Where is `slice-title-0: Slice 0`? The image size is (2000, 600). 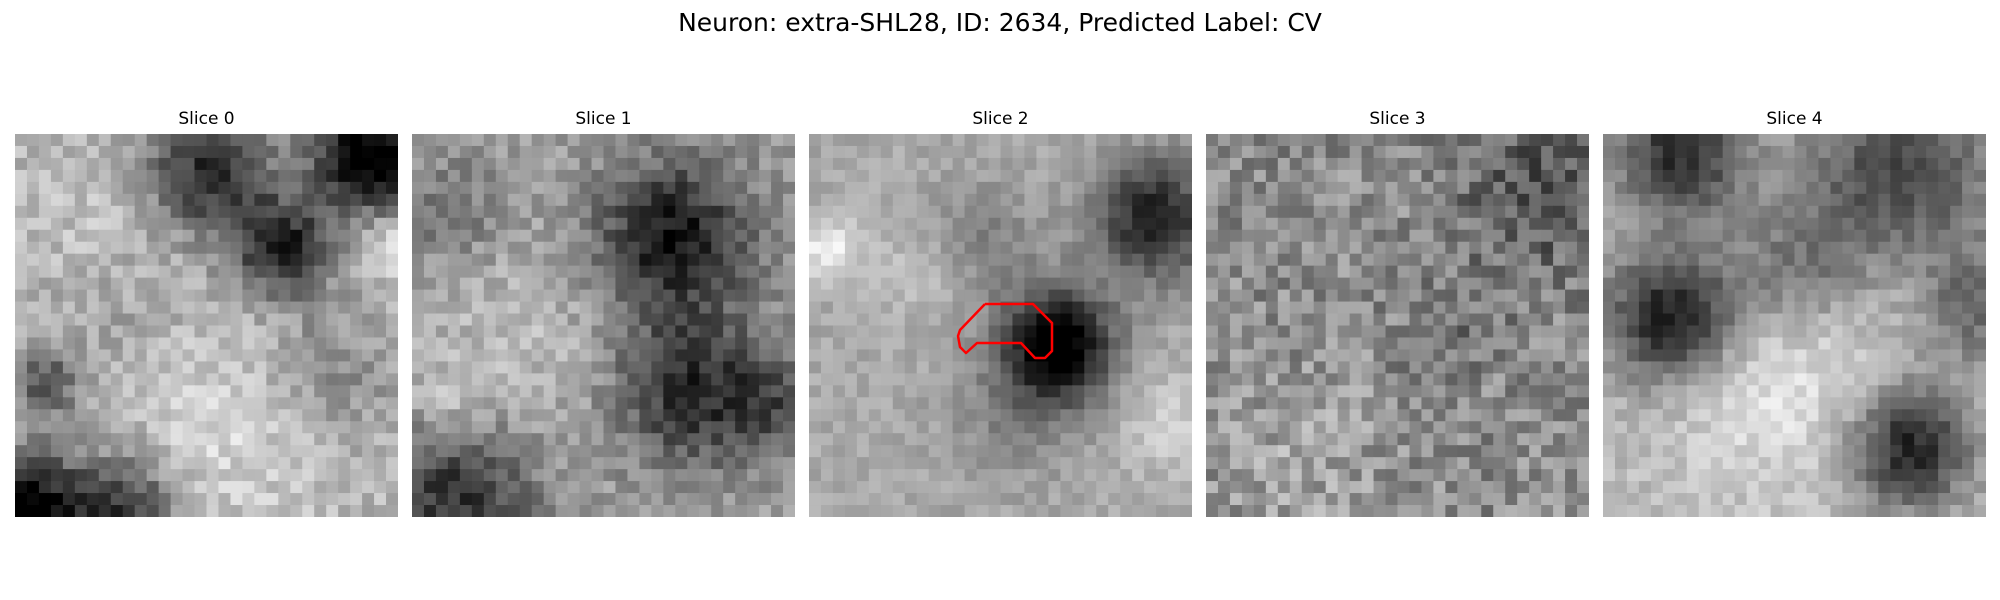 slice-title-0: Slice 0 is located at coordinates (206, 119).